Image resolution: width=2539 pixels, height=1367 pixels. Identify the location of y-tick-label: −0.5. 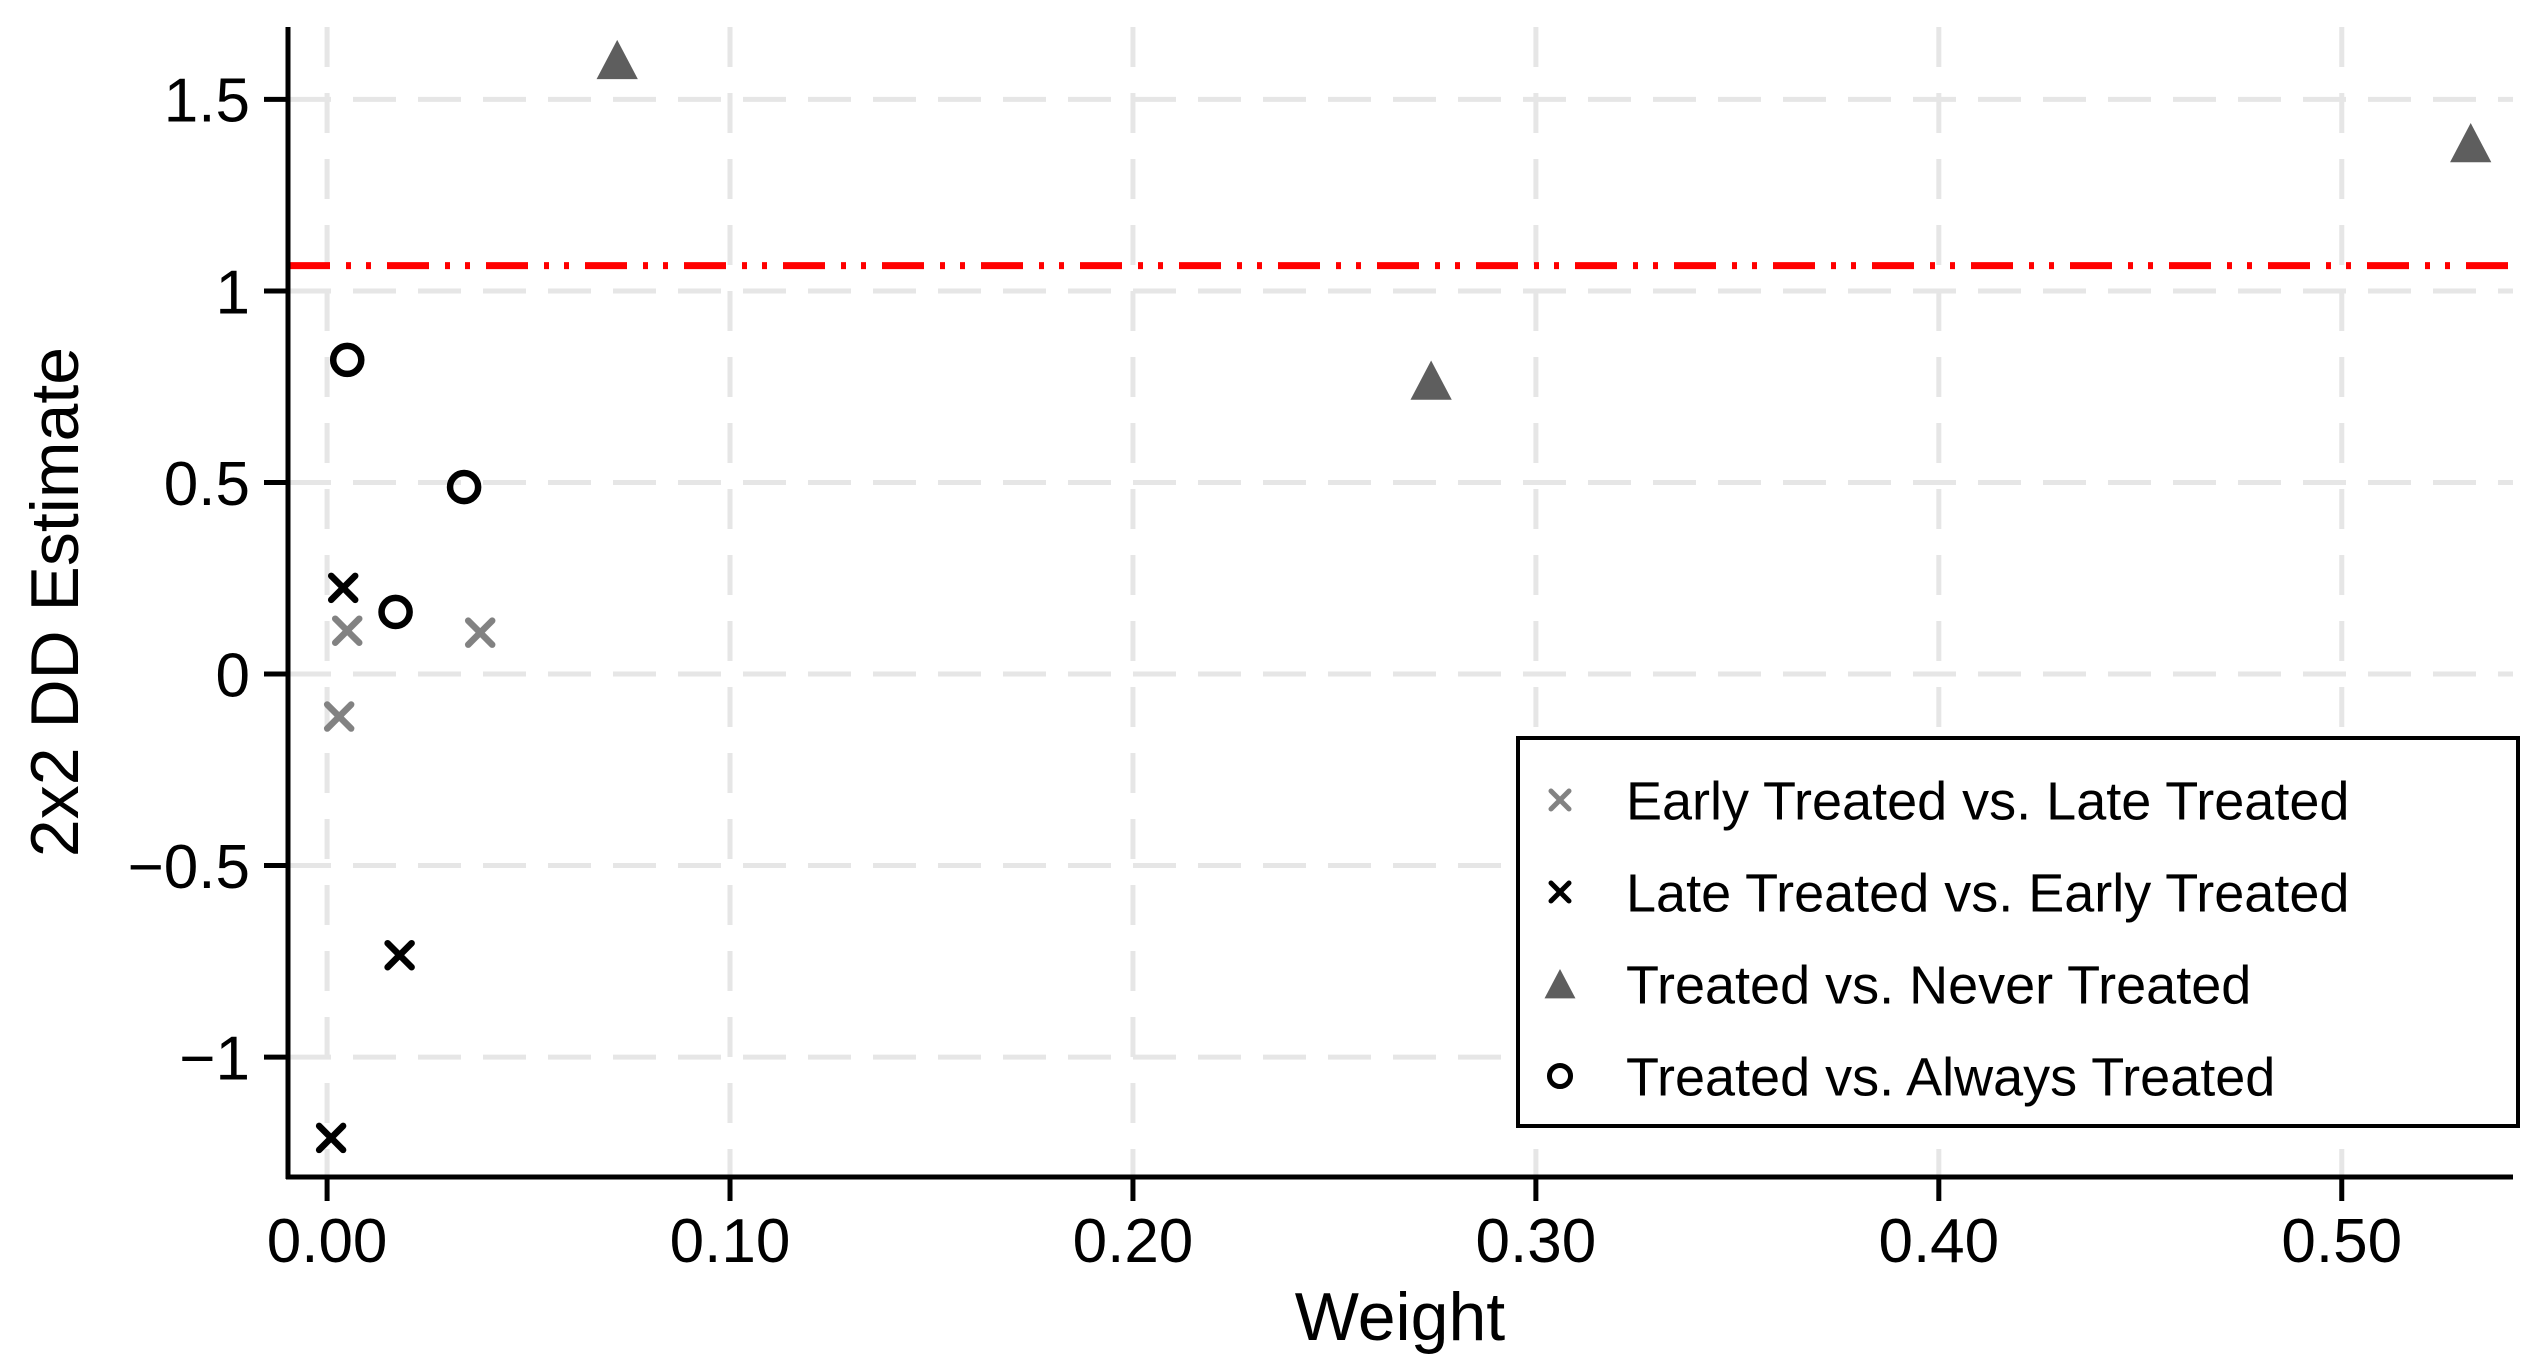
(189, 867).